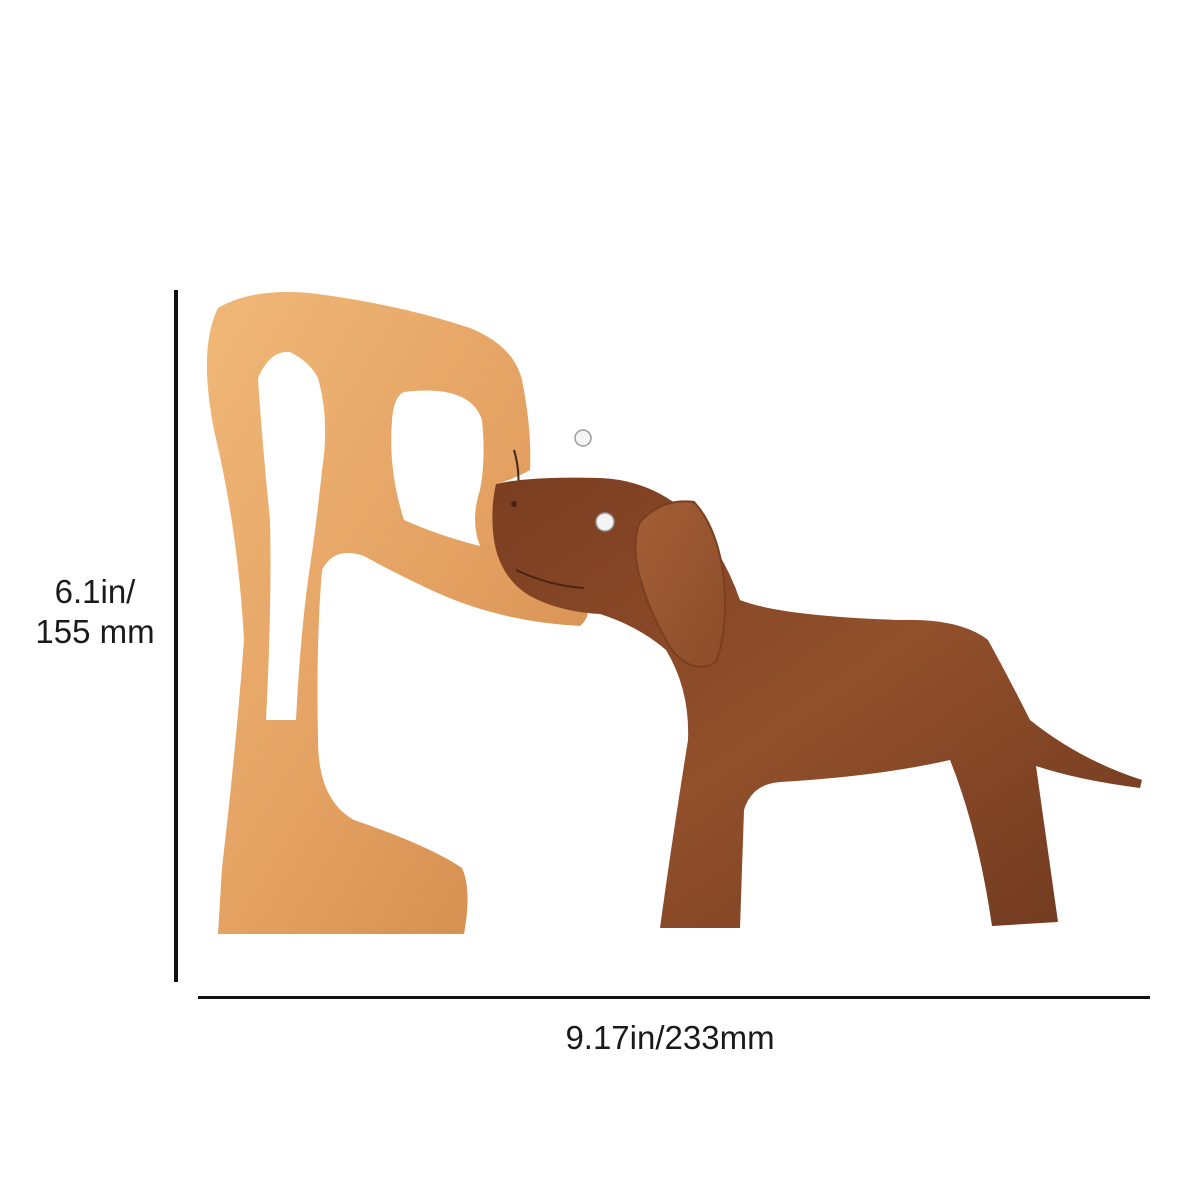  Describe the element at coordinates (670, 1038) in the screenshot. I see `width-label: 9.17in/233mm` at that location.